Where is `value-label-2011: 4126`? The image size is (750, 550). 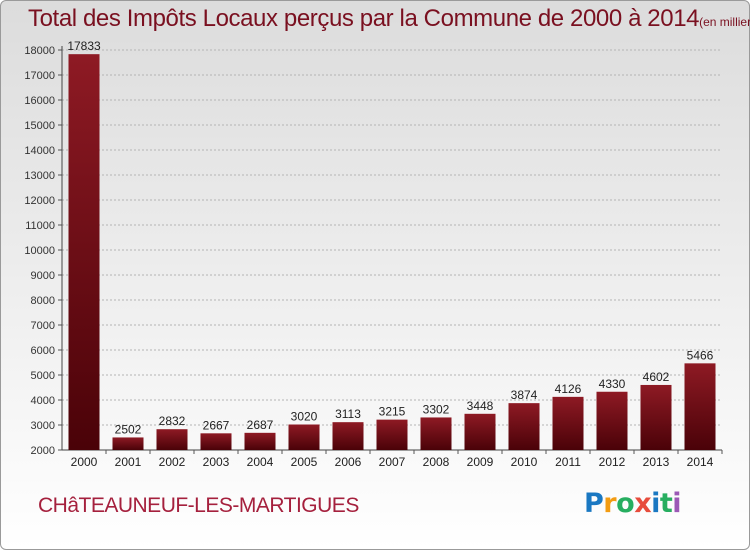
value-label-2011: 4126 is located at coordinates (568, 389).